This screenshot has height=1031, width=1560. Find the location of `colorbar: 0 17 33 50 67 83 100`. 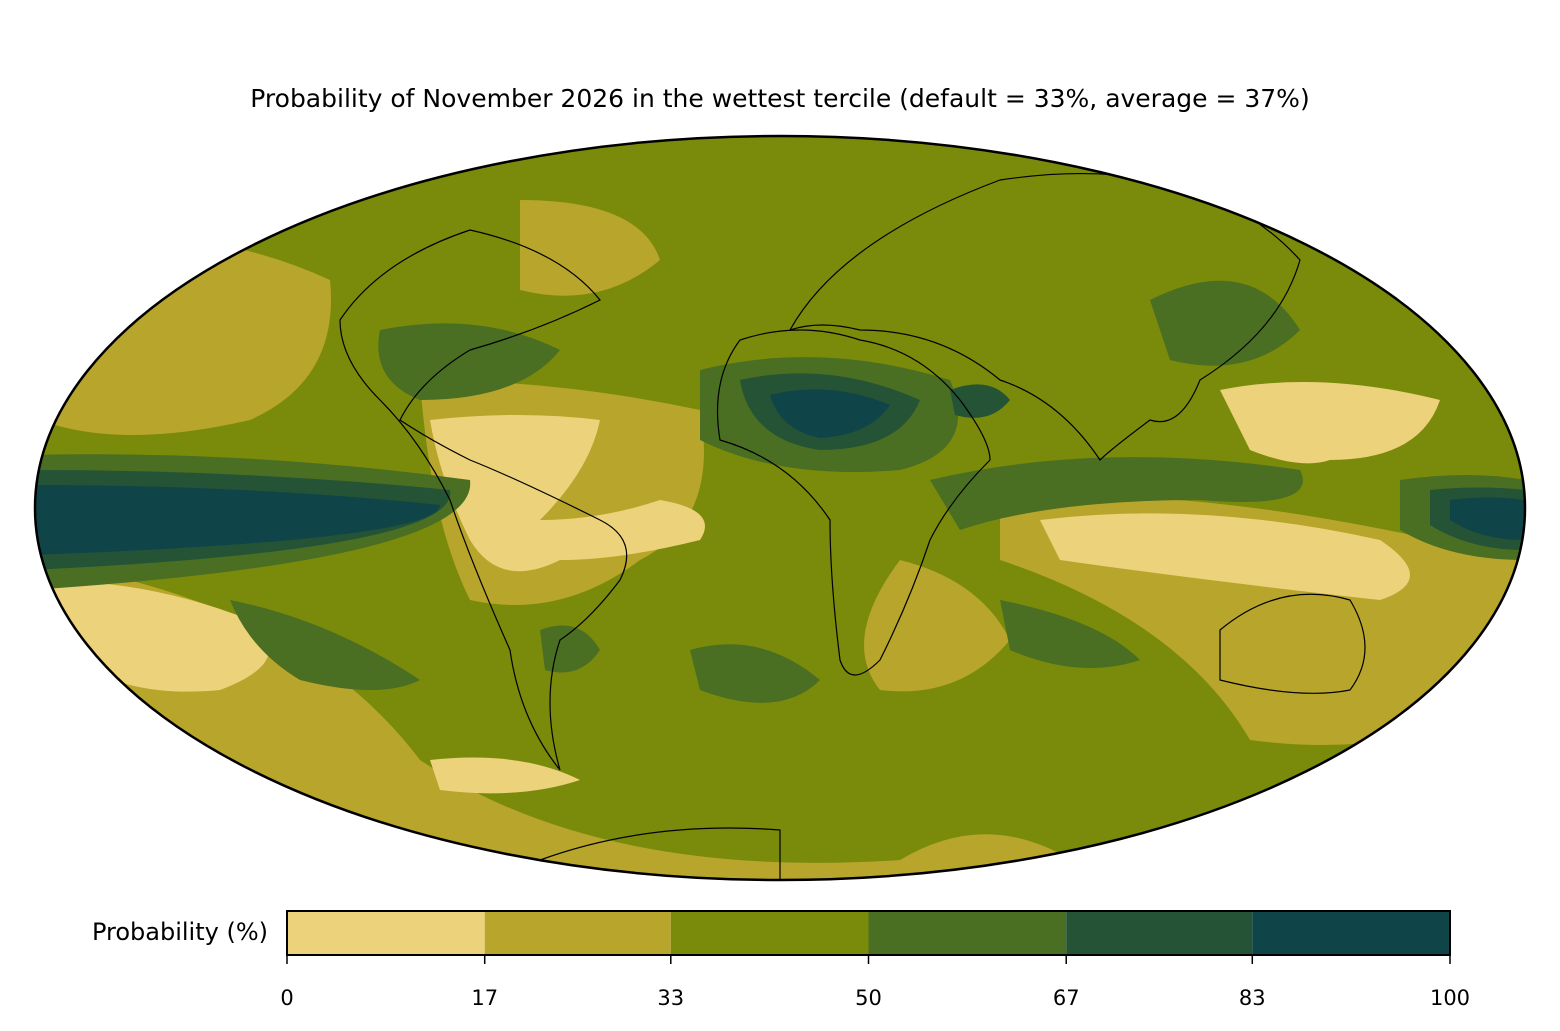

colorbar: 0 17 33 50 67 83 100 is located at coordinates (875, 960).